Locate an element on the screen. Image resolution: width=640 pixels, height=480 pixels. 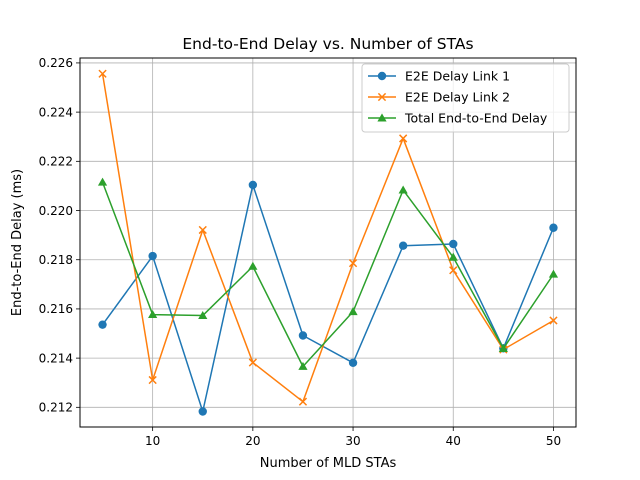
legend-item: E2E Delay Link 1 is located at coordinates (439, 76).